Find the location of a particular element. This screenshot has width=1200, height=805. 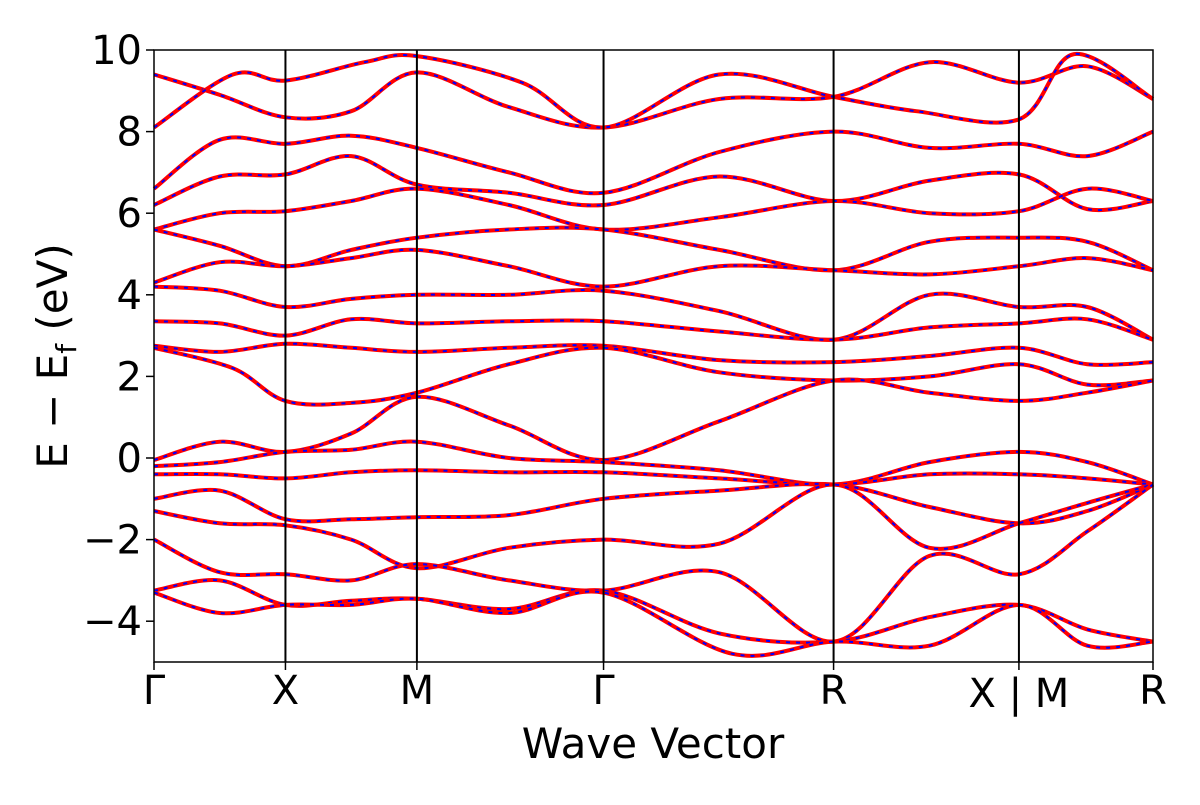

y-axis-label-main: E − E is located at coordinates (52, 411).